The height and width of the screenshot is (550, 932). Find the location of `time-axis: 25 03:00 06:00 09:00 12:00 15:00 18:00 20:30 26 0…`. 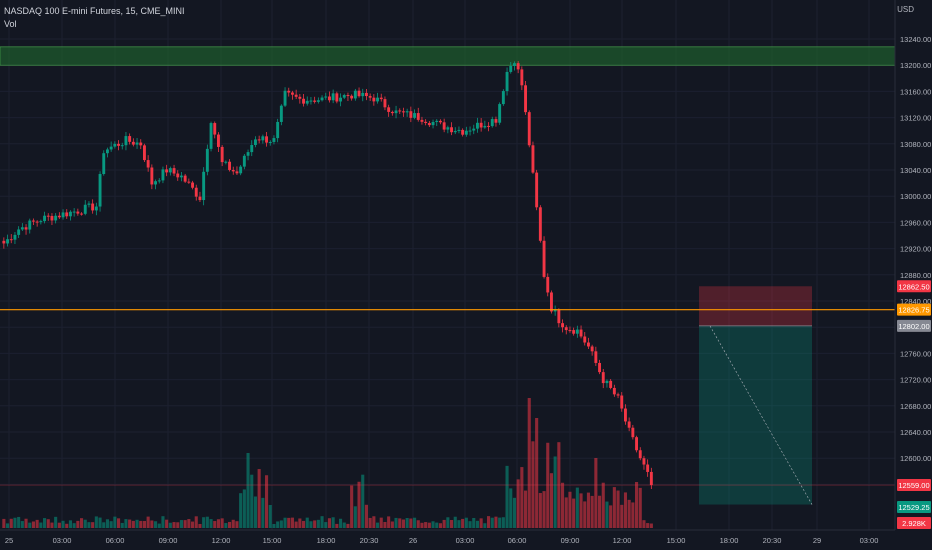

time-axis: 25 03:00 06:00 09:00 12:00 15:00 18:00 20:30 26 0… is located at coordinates (466, 539).